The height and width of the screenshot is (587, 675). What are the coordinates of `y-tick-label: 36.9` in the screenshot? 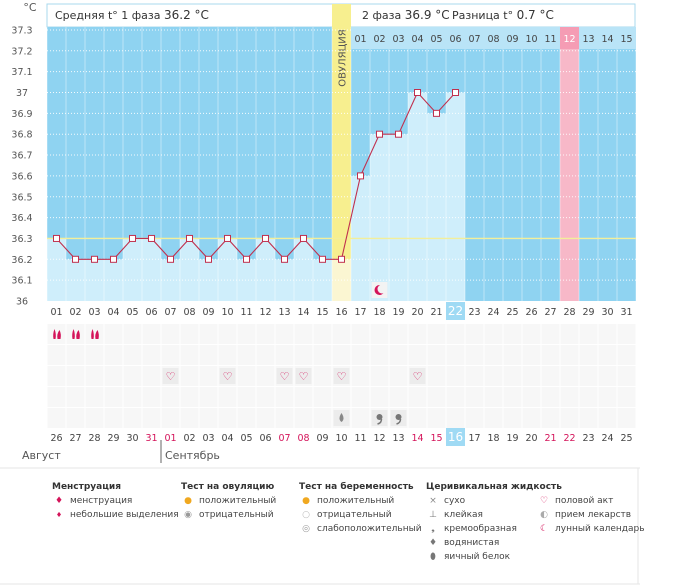 It's located at (21, 114).